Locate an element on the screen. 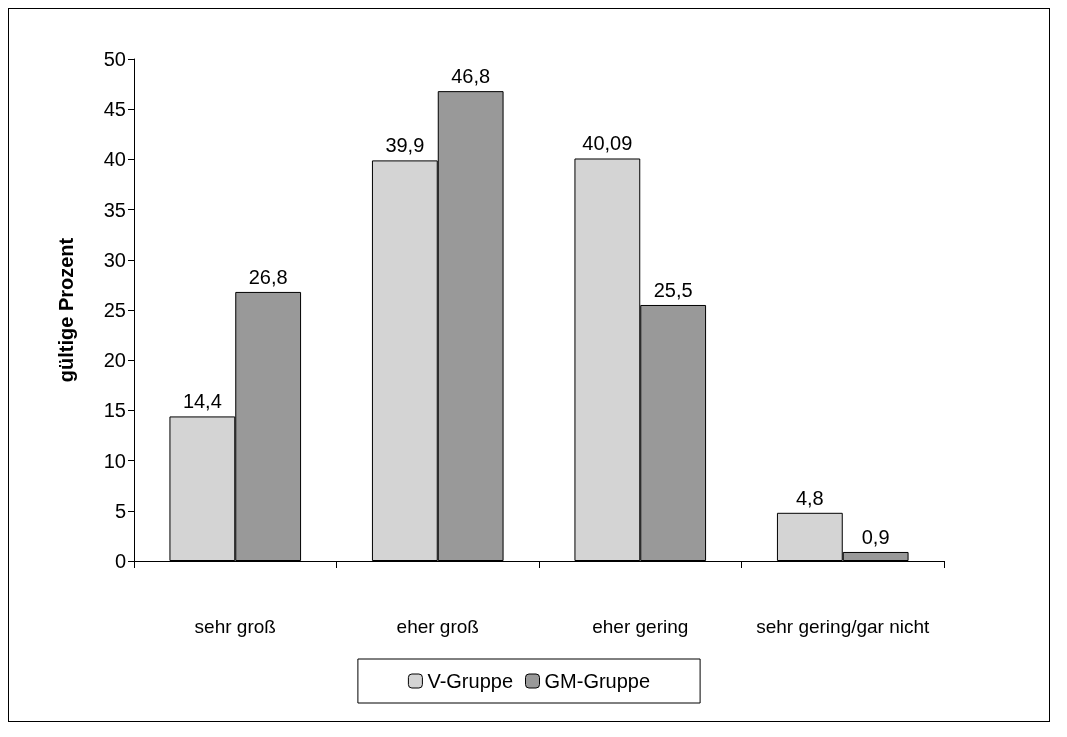 The height and width of the screenshot is (737, 1067). y-tick-label: 0 is located at coordinates (120, 561).